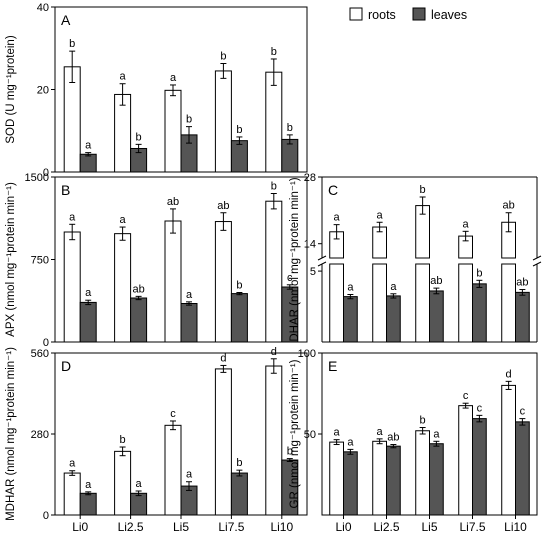 This screenshot has height=534, width=550. What do you see at coordinates (37, 178) in the screenshot?
I see `y-tick-label: 1500` at bounding box center [37, 178].